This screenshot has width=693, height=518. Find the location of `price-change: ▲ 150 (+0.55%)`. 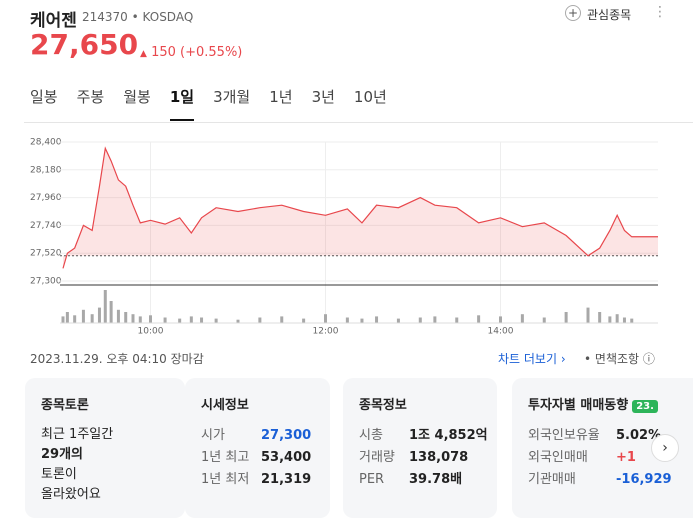

price-change: ▲ 150 (+0.55%) is located at coordinates (191, 52).